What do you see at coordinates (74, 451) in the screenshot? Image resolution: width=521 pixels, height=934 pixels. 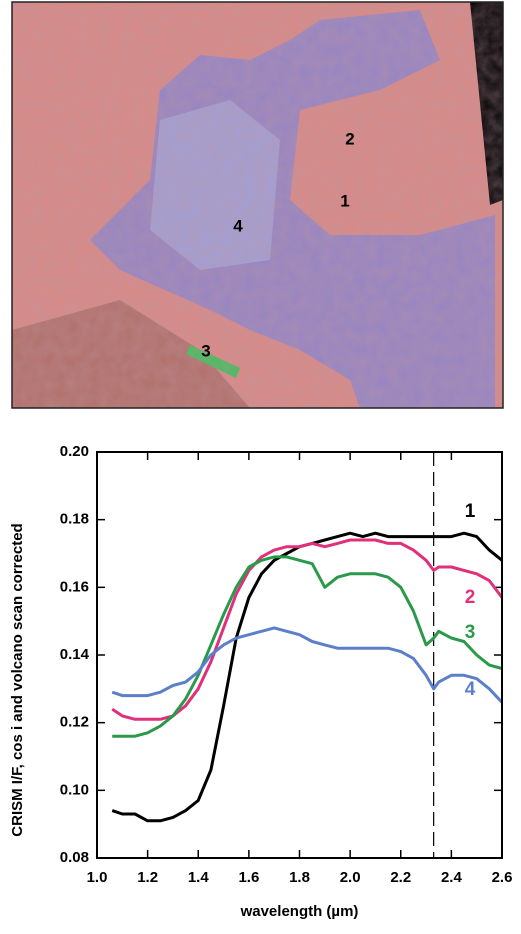 I see `y-tick-label: 0.20` at bounding box center [74, 451].